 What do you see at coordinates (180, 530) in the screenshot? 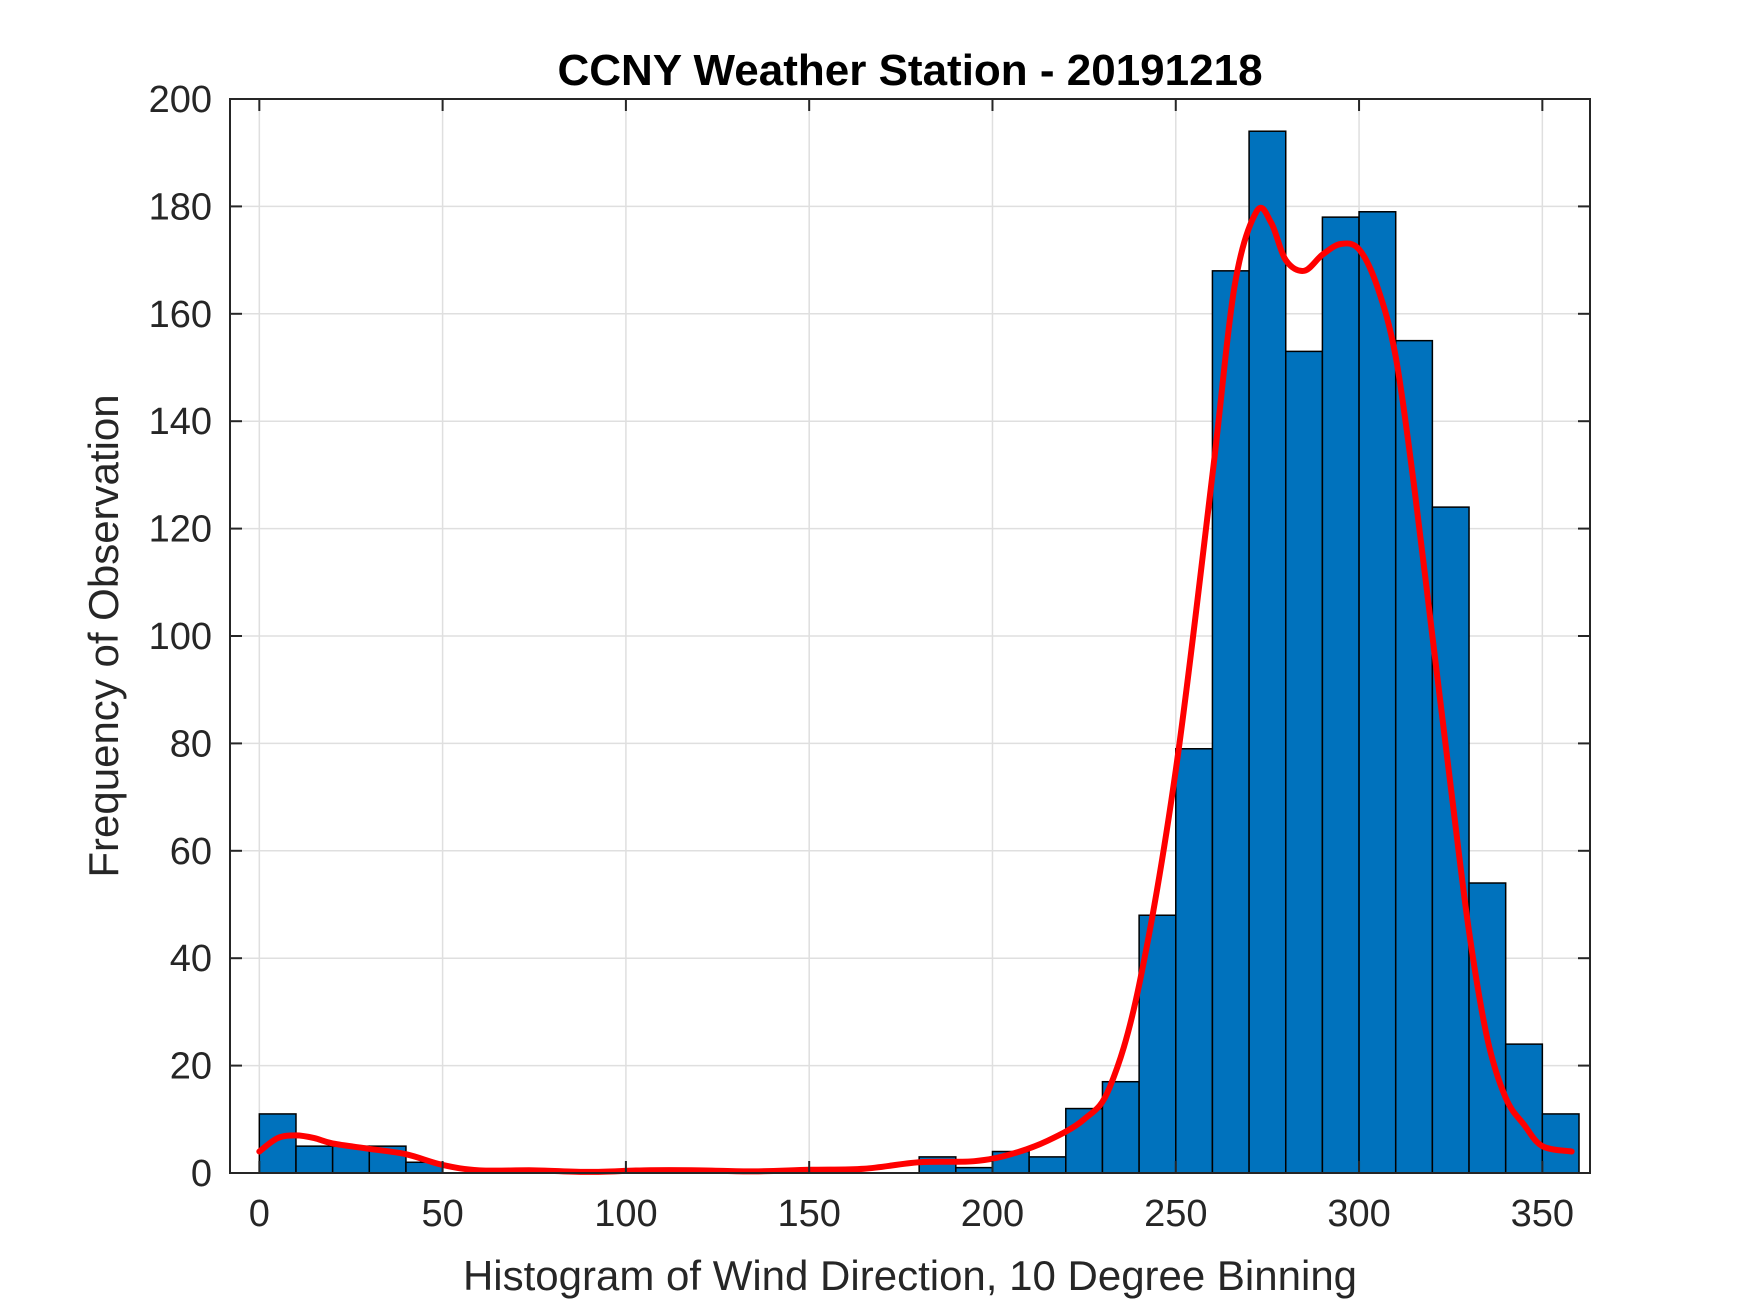
I see `y-tick-label: 120` at bounding box center [180, 530].